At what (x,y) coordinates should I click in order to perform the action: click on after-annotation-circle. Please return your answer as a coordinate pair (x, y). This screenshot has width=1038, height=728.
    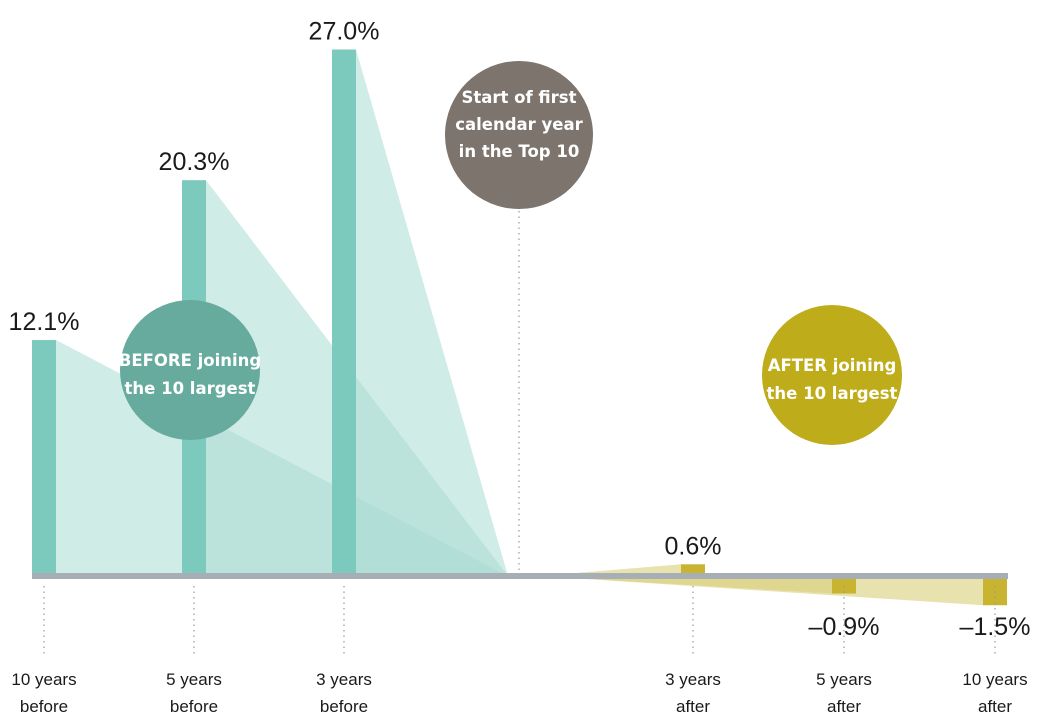
    Looking at the image, I should click on (832, 375).